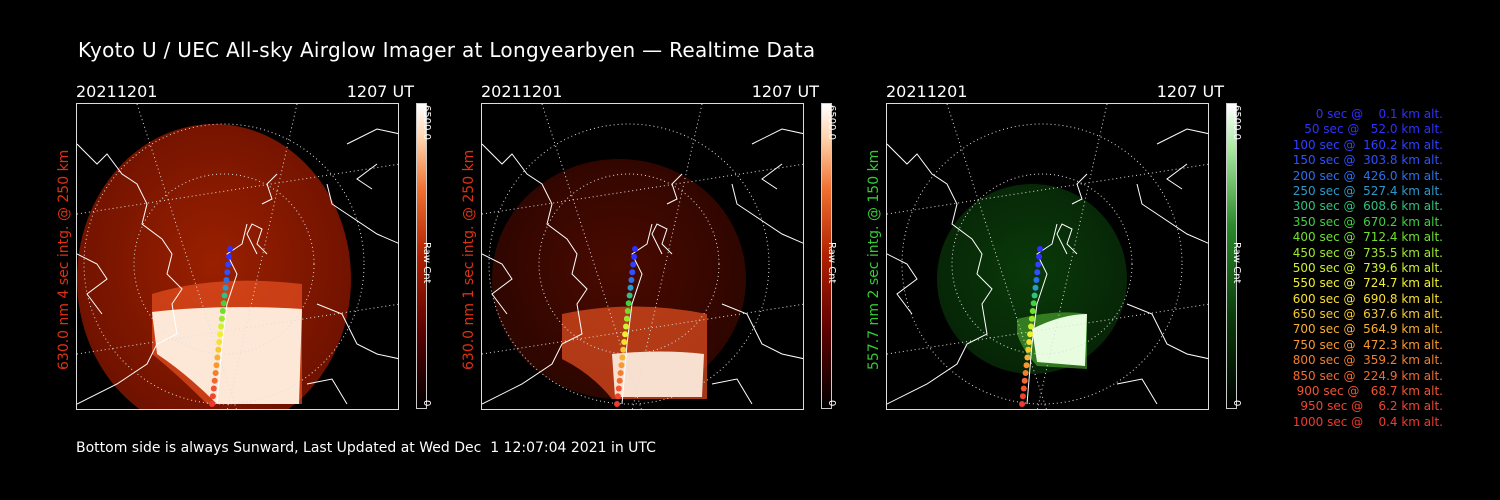 Image resolution: width=1500 pixels, height=500 pixels. I want to click on legend-row: 550 sec @ 724.7 km alt., so click(1367, 283).